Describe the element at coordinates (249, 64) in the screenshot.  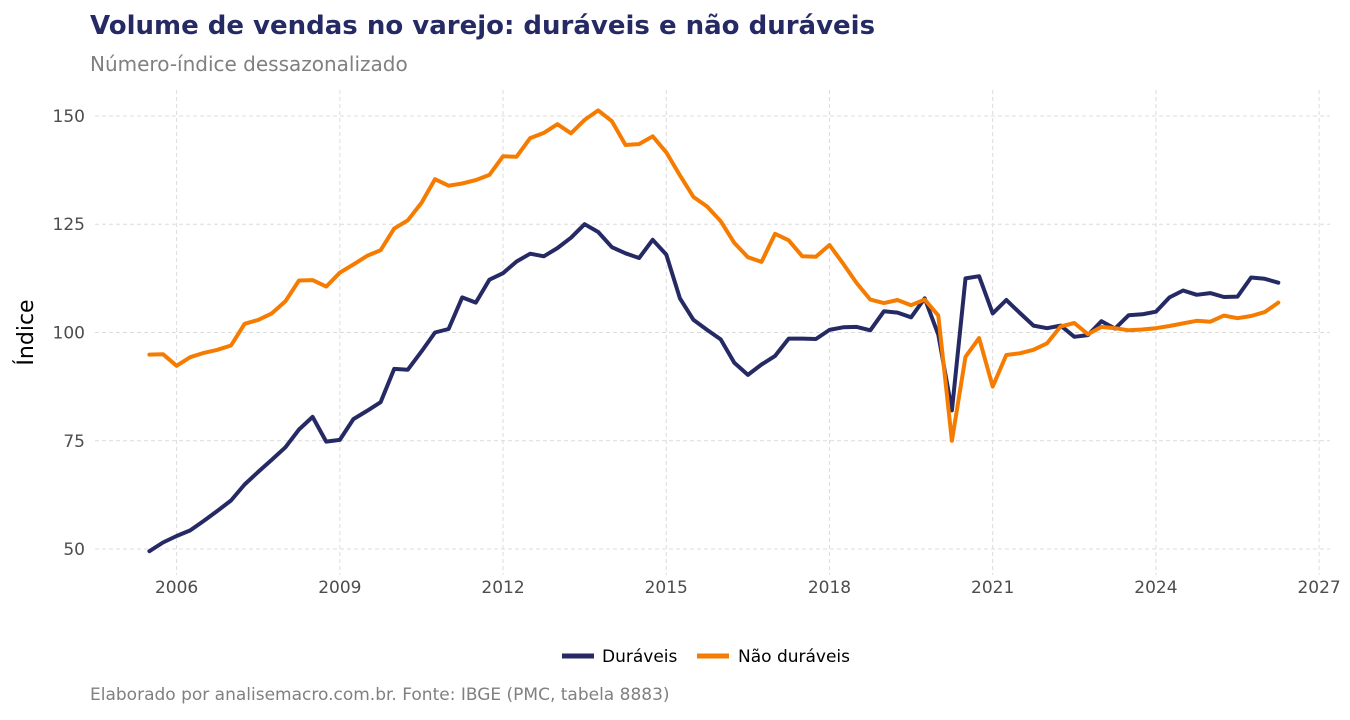
I see `chart-subtitle: Número-índice dessazonalizado` at that location.